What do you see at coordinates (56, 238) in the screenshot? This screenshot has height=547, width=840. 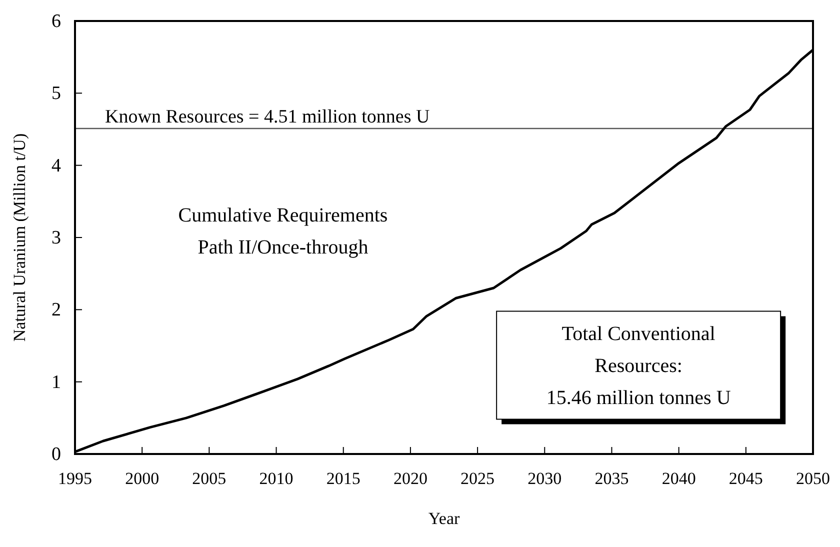 I see `y-tick-label: 3` at bounding box center [56, 238].